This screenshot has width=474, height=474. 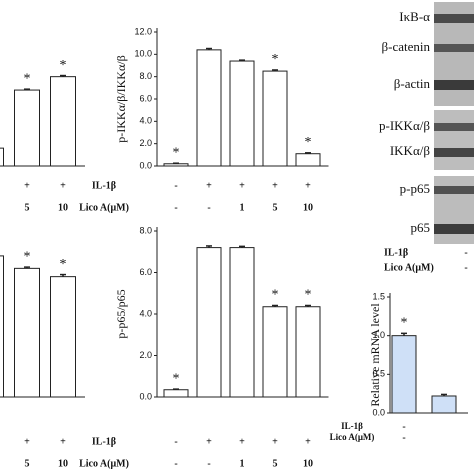 I want to click on y-axis-label: p-p65/p65, so click(x=121, y=313).